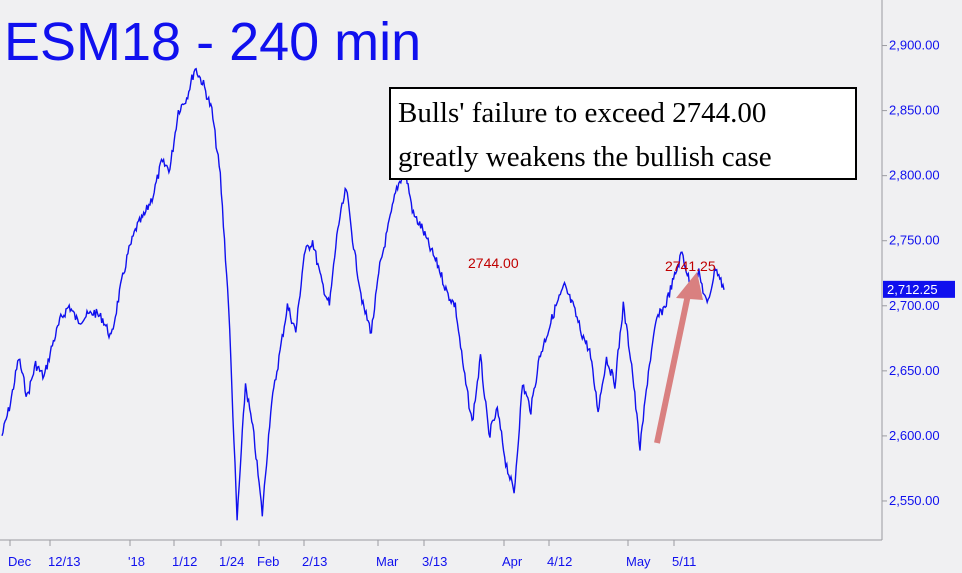  What do you see at coordinates (914, 45) in the screenshot?
I see `y-tick-label: 2,900.00` at bounding box center [914, 45].